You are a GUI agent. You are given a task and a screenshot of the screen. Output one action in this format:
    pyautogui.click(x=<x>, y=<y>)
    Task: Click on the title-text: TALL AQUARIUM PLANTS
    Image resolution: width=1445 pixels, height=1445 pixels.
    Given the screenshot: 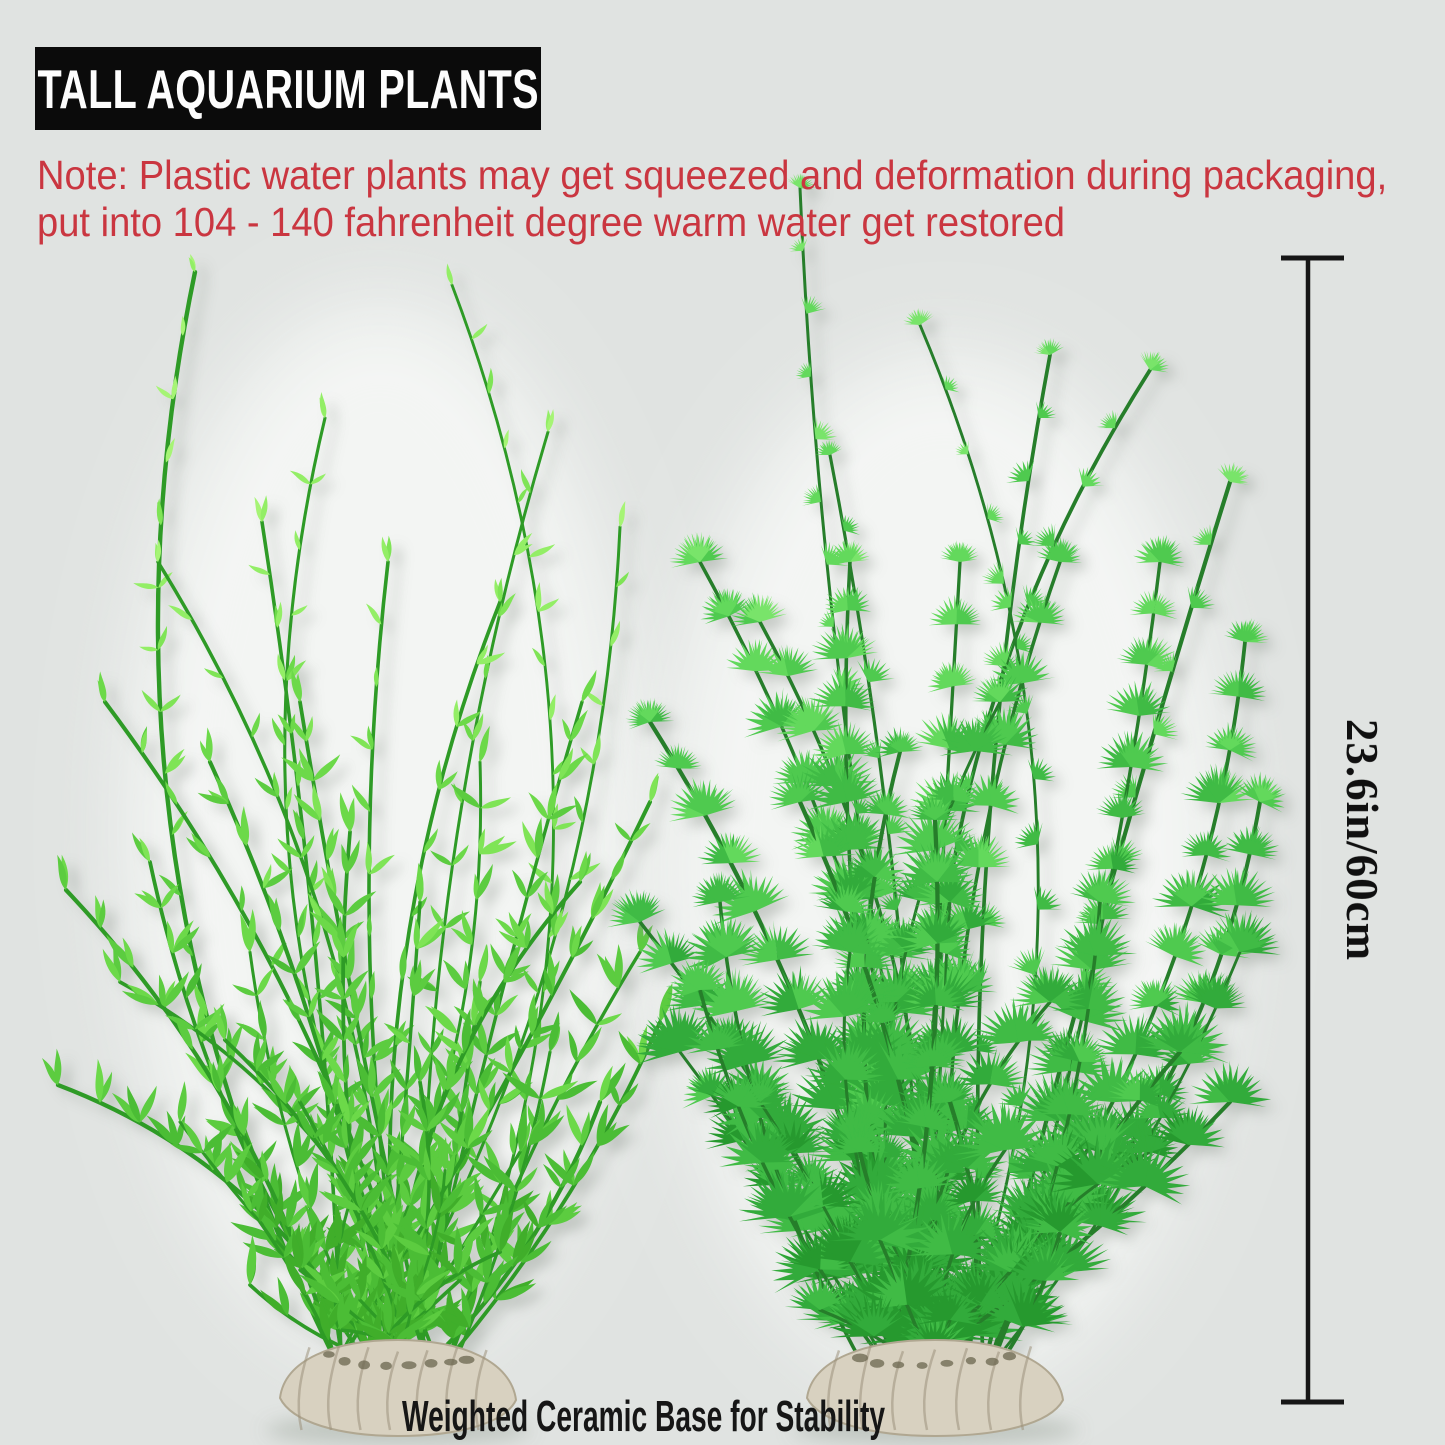 What is the action you would take?
    pyautogui.click(x=288, y=88)
    